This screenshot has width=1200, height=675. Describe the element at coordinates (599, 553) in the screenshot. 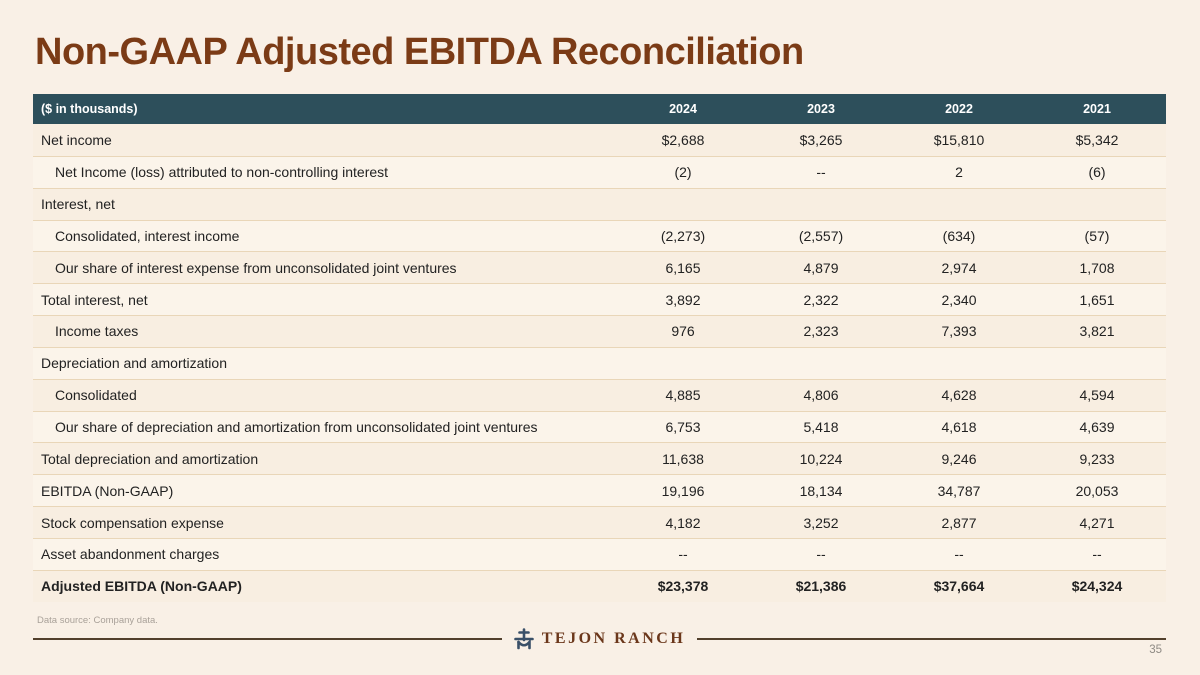

I see `table-row: Asset abandonment charges -- -- -- --` at that location.